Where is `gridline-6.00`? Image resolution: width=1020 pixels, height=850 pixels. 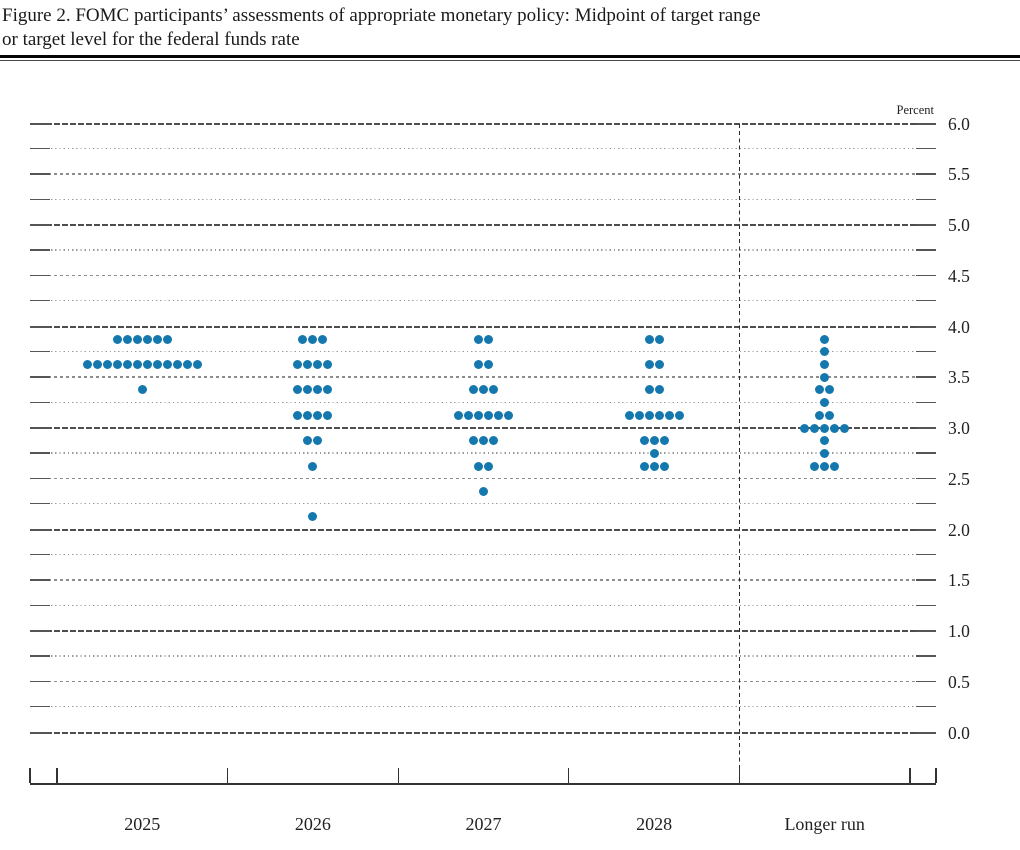
gridline-6.00 is located at coordinates (483, 123).